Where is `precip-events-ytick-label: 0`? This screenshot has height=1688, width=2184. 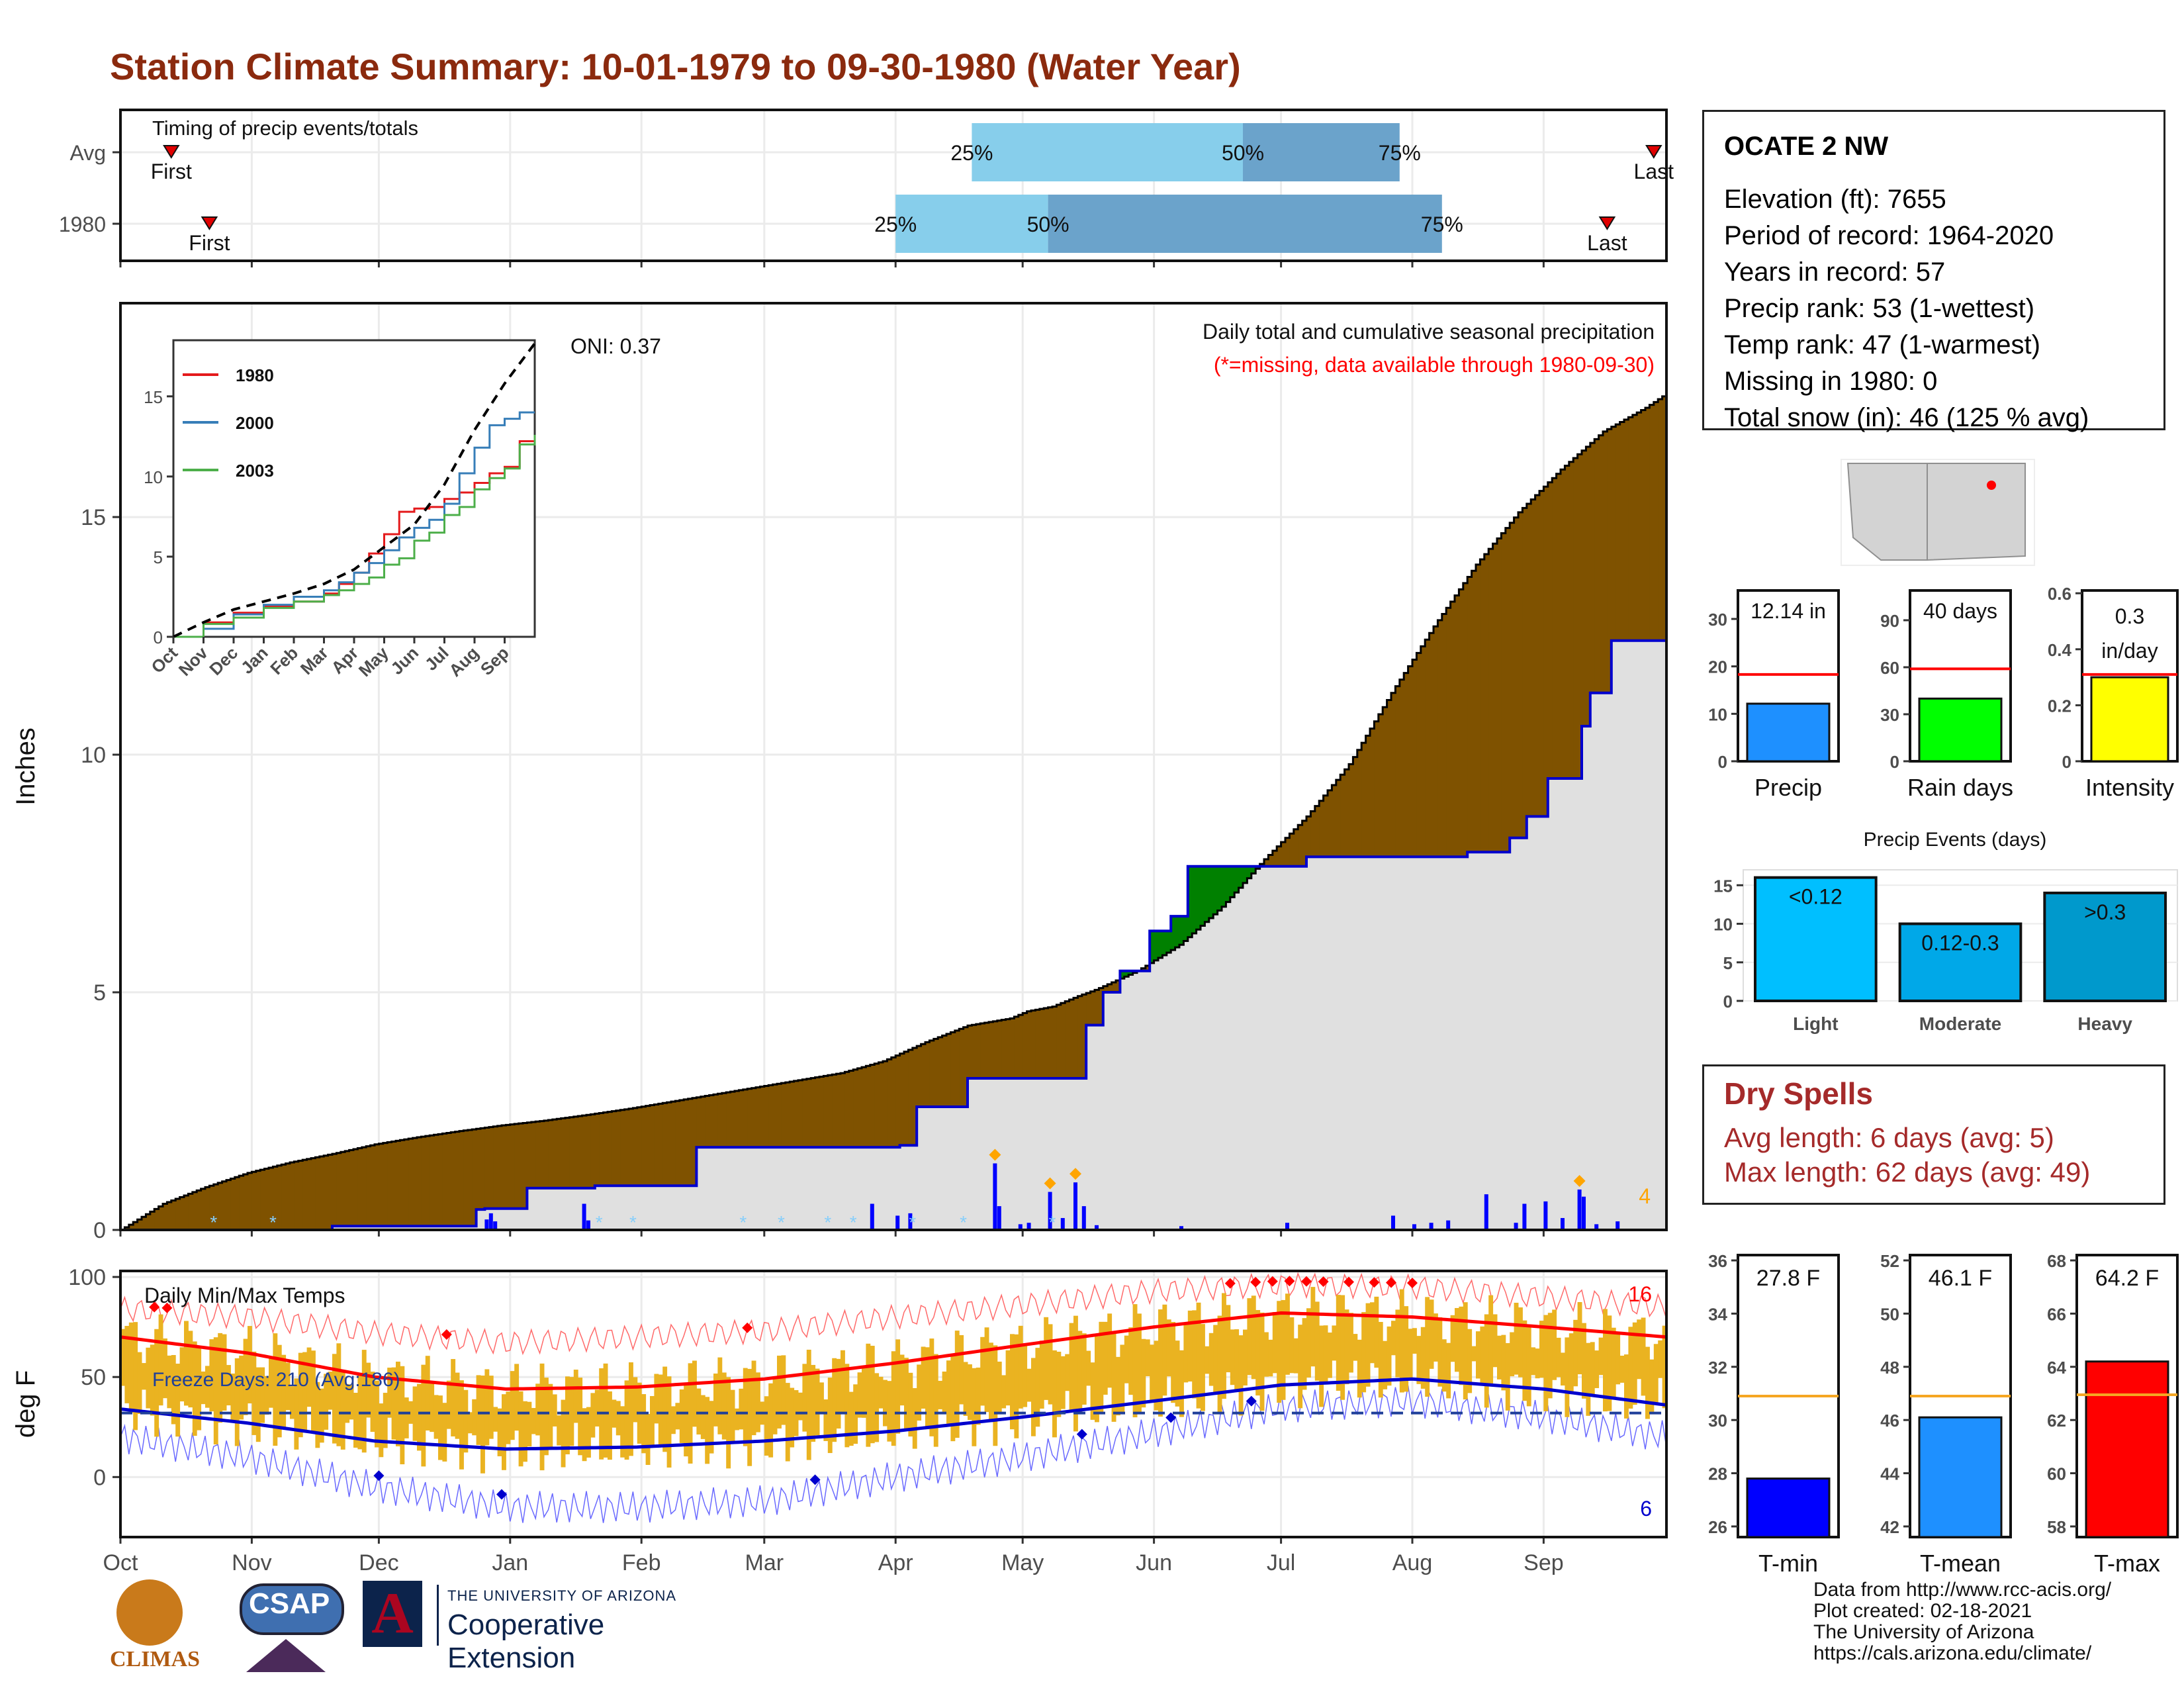
precip-events-ytick-label: 0 is located at coordinates (1728, 1001).